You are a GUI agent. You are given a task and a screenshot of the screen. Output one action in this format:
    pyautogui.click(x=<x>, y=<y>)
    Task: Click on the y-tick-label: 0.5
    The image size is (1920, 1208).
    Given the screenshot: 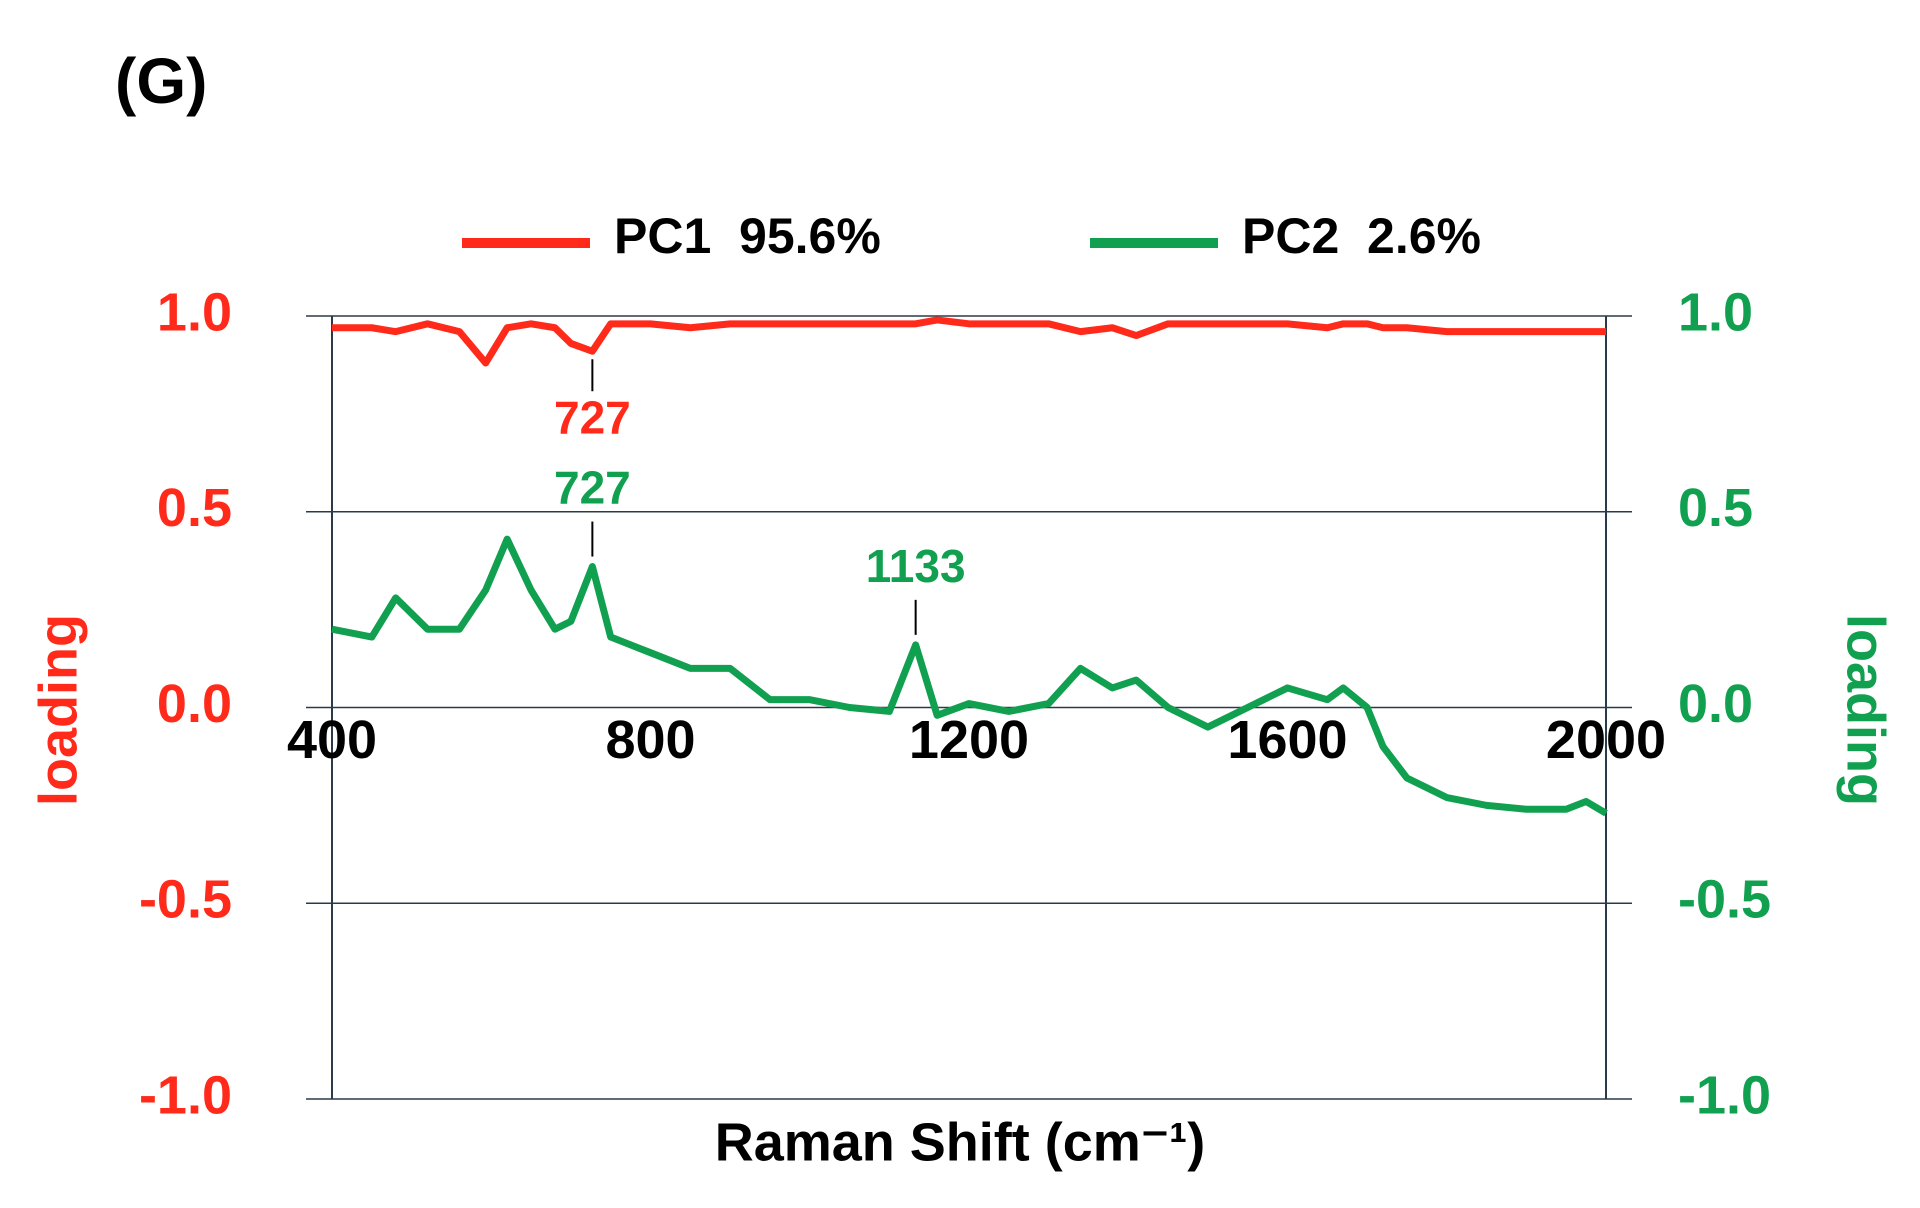 What is the action you would take?
    pyautogui.click(x=194, y=508)
    